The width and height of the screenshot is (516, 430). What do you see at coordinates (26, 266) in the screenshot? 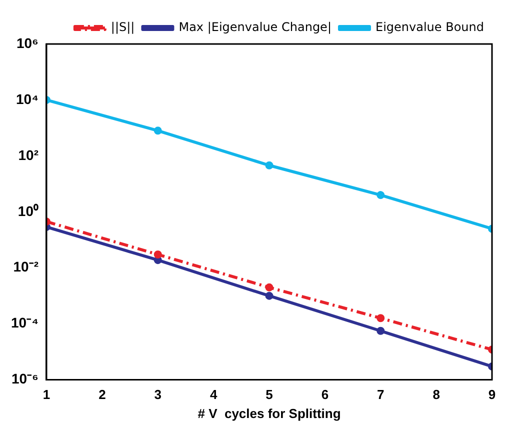
I see `y-tick-label: 10⁻²` at bounding box center [26, 266].